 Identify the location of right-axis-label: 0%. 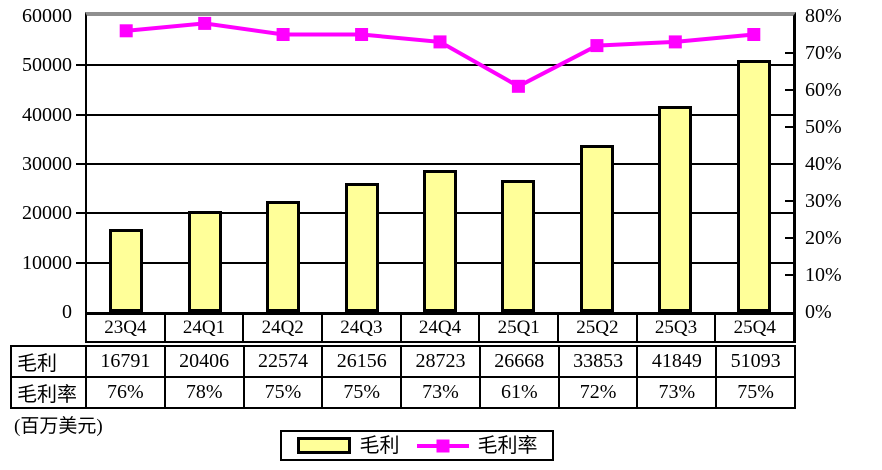
(818, 312).